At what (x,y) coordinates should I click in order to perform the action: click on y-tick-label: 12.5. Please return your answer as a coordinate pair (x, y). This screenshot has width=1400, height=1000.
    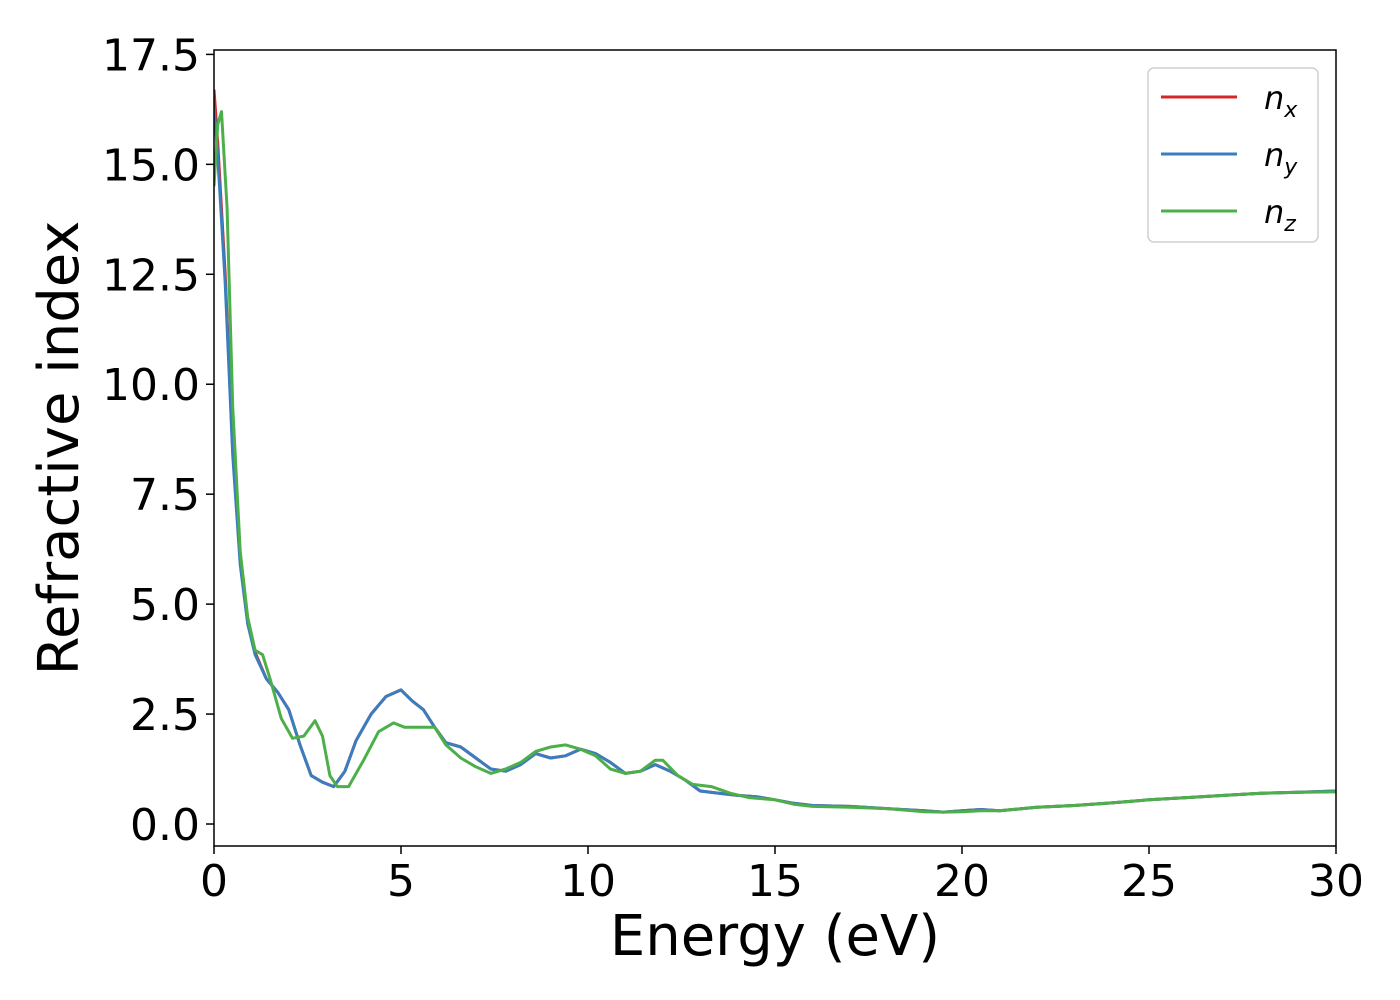
    Looking at the image, I should click on (151, 275).